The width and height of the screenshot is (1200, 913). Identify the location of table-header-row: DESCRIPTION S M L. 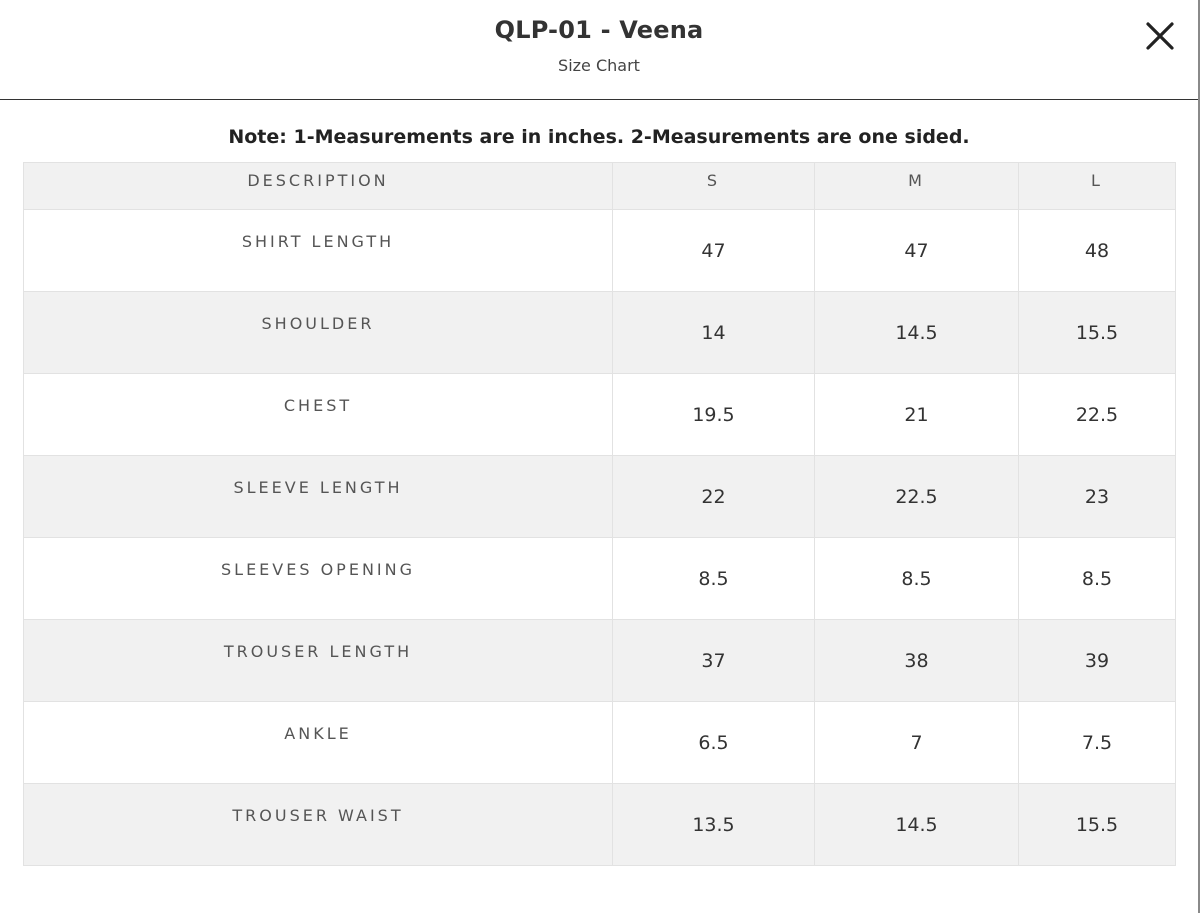
(599, 186).